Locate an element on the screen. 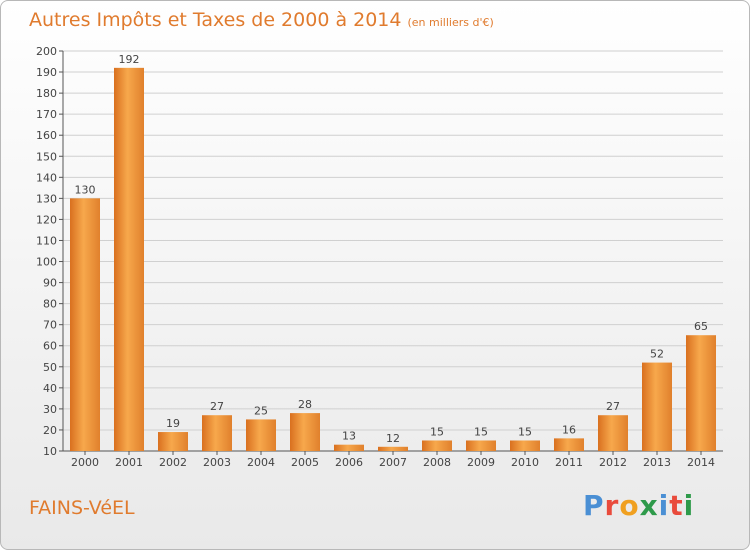 The width and height of the screenshot is (750, 550). y-tick-label: 110 is located at coordinates (46, 240).